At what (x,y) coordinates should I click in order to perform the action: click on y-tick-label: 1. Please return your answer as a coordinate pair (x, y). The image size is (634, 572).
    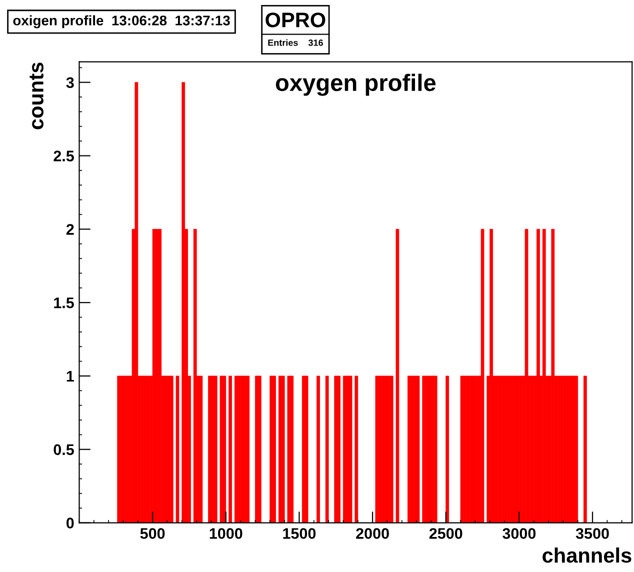
    Looking at the image, I should click on (70, 376).